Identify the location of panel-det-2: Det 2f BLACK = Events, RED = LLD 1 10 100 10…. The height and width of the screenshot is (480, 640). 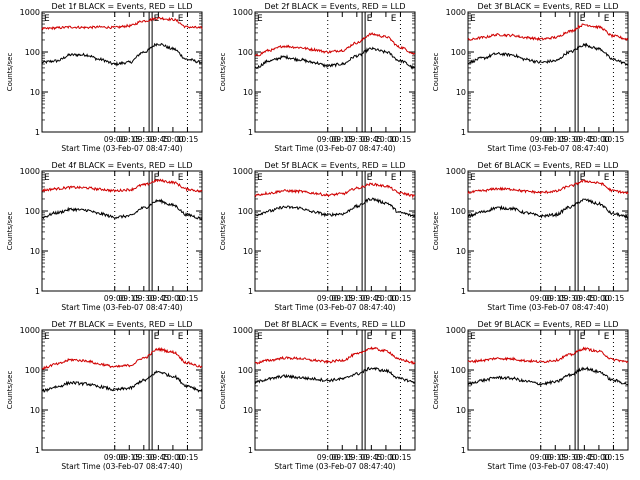
(317, 77).